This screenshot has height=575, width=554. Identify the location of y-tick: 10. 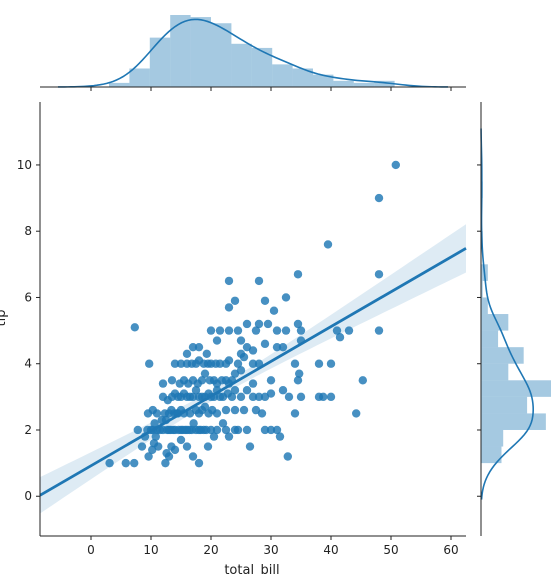
(28, 165).